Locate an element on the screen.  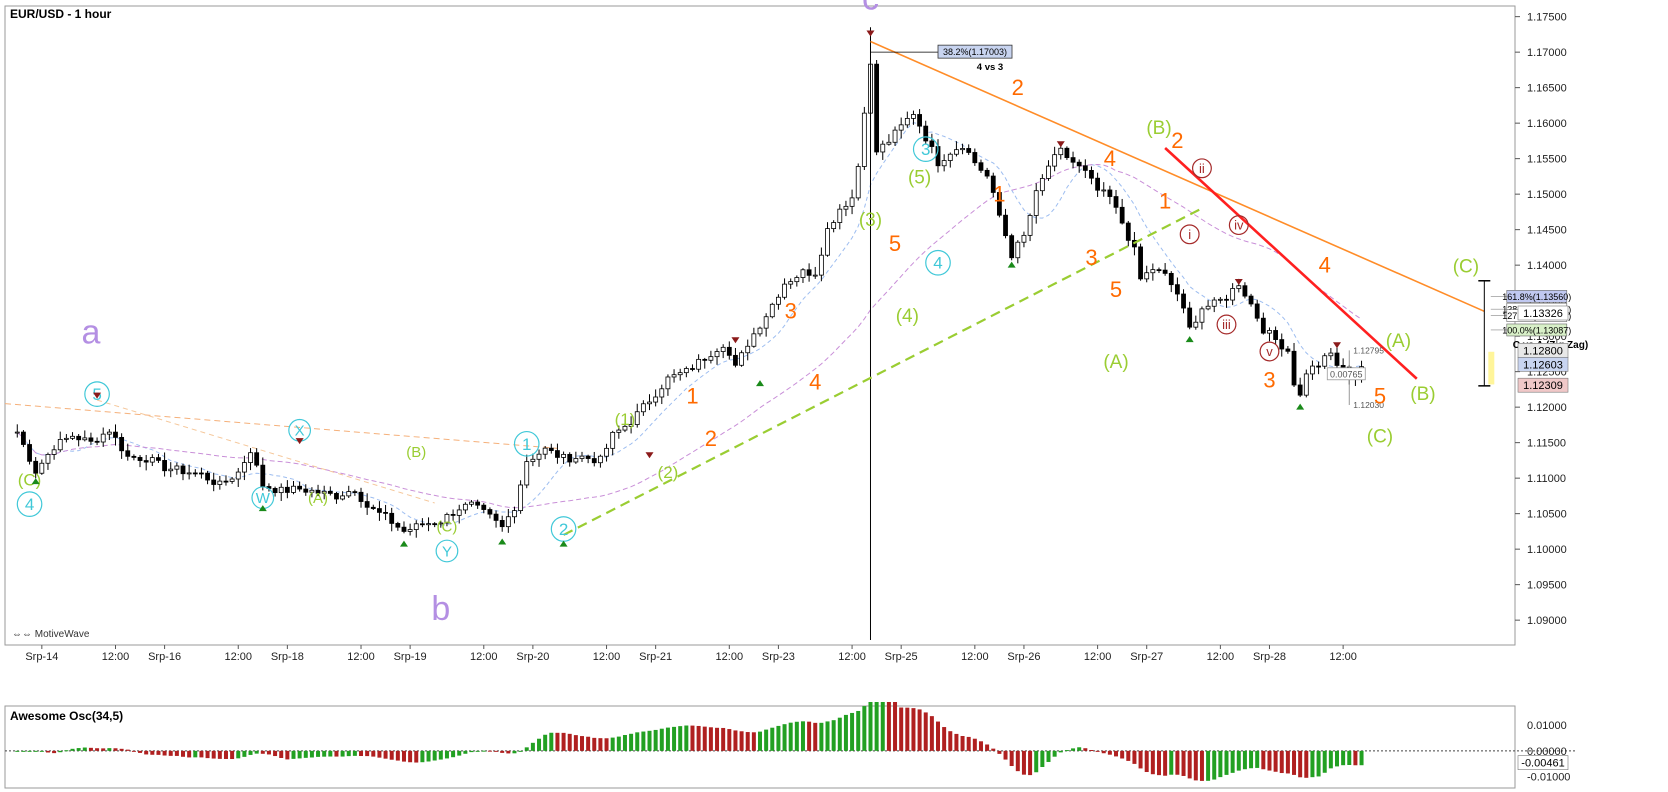
x-tick-label: Srp-20 is located at coordinates (532, 657).